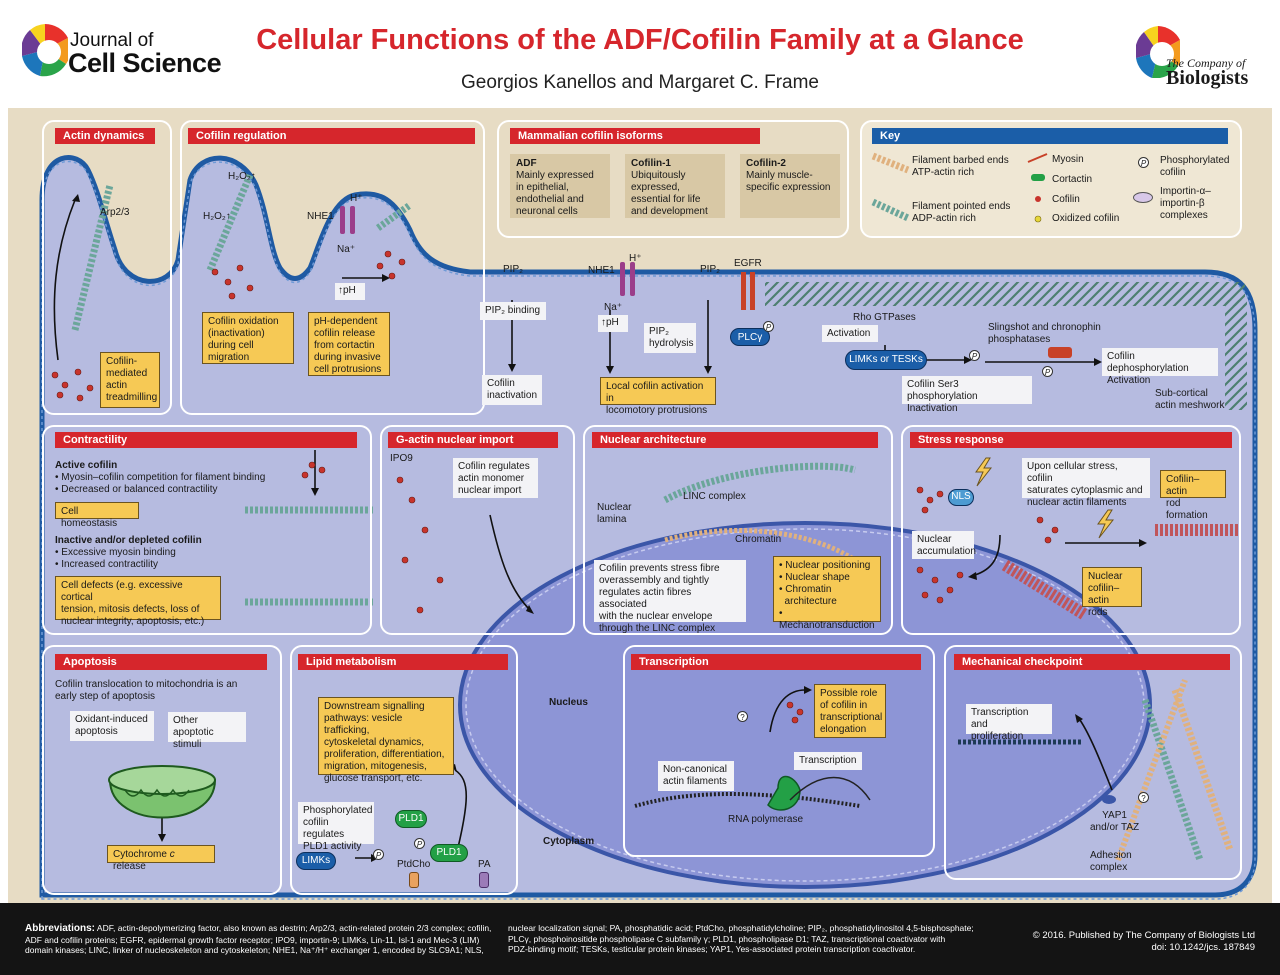 Image resolution: width=1280 pixels, height=975 pixels. What do you see at coordinates (350, 291) in the screenshot?
I see `ph-label-a: ↑pH` at bounding box center [350, 291].